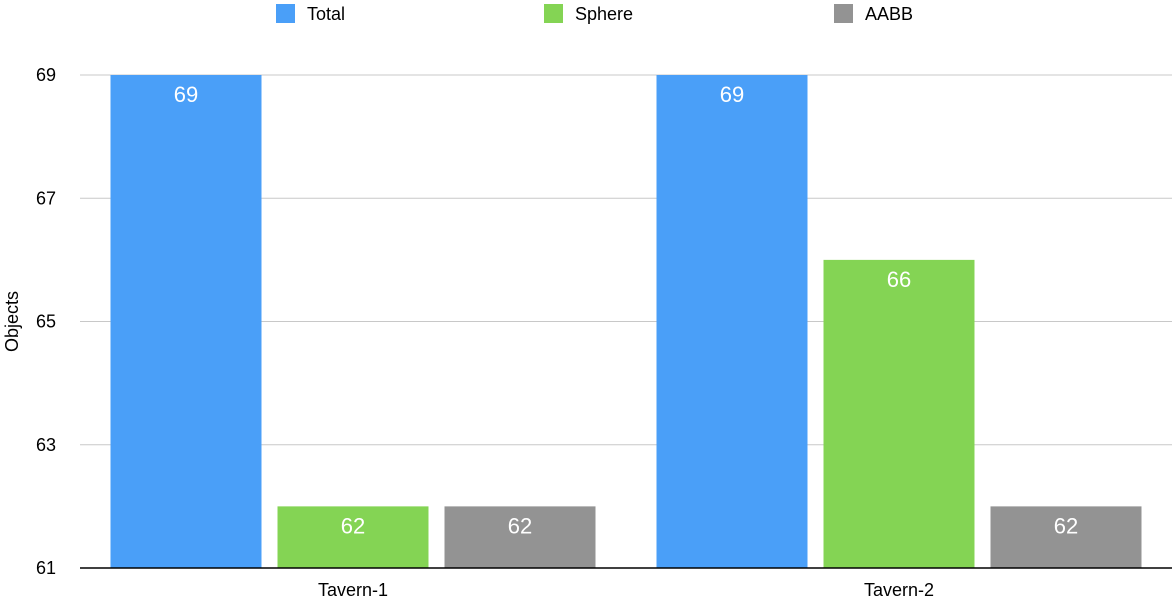 The image size is (1174, 600). I want to click on y-tick-label: 69, so click(46, 75).